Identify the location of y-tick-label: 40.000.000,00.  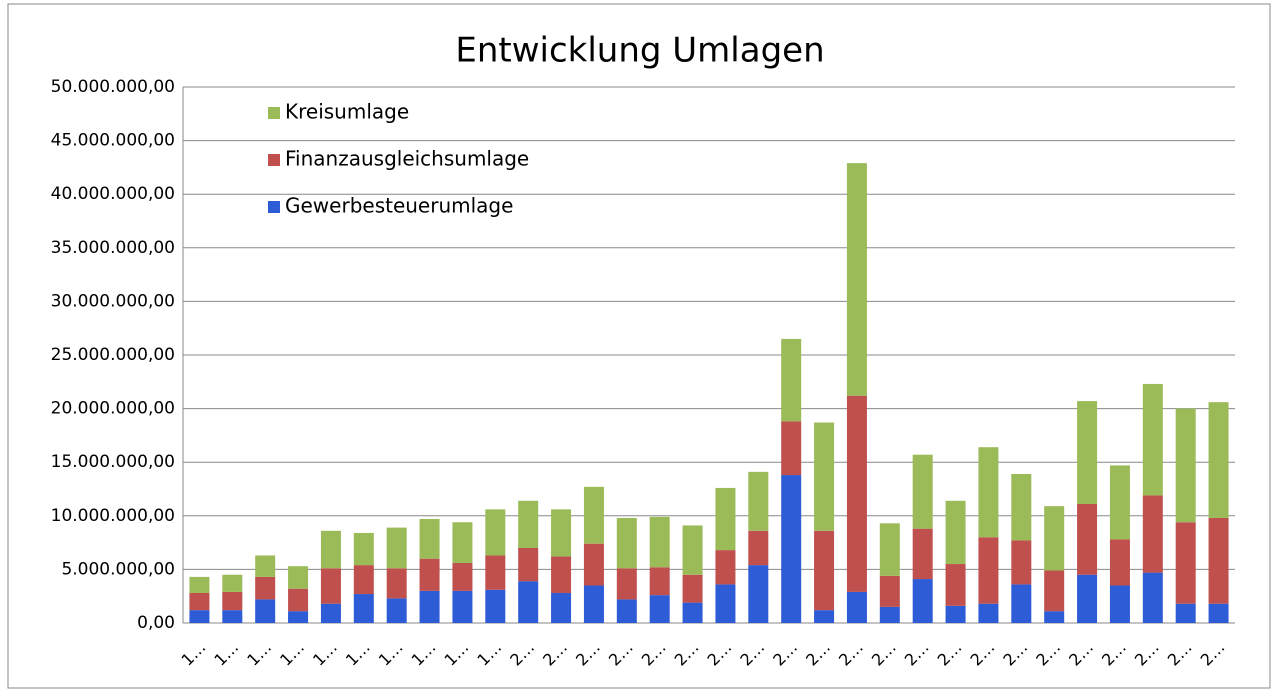
(113, 194).